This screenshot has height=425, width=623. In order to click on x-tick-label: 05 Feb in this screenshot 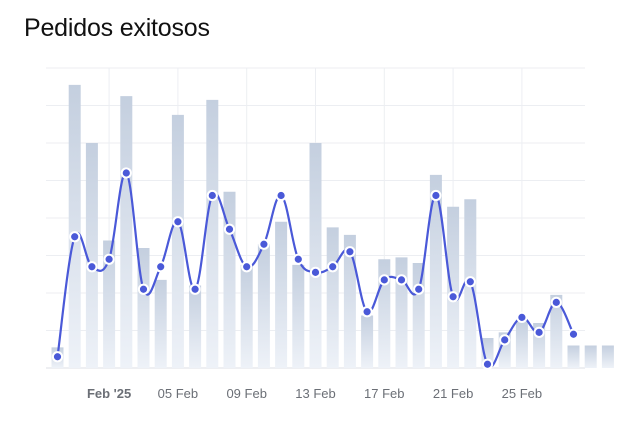, I will do `click(178, 393)`.